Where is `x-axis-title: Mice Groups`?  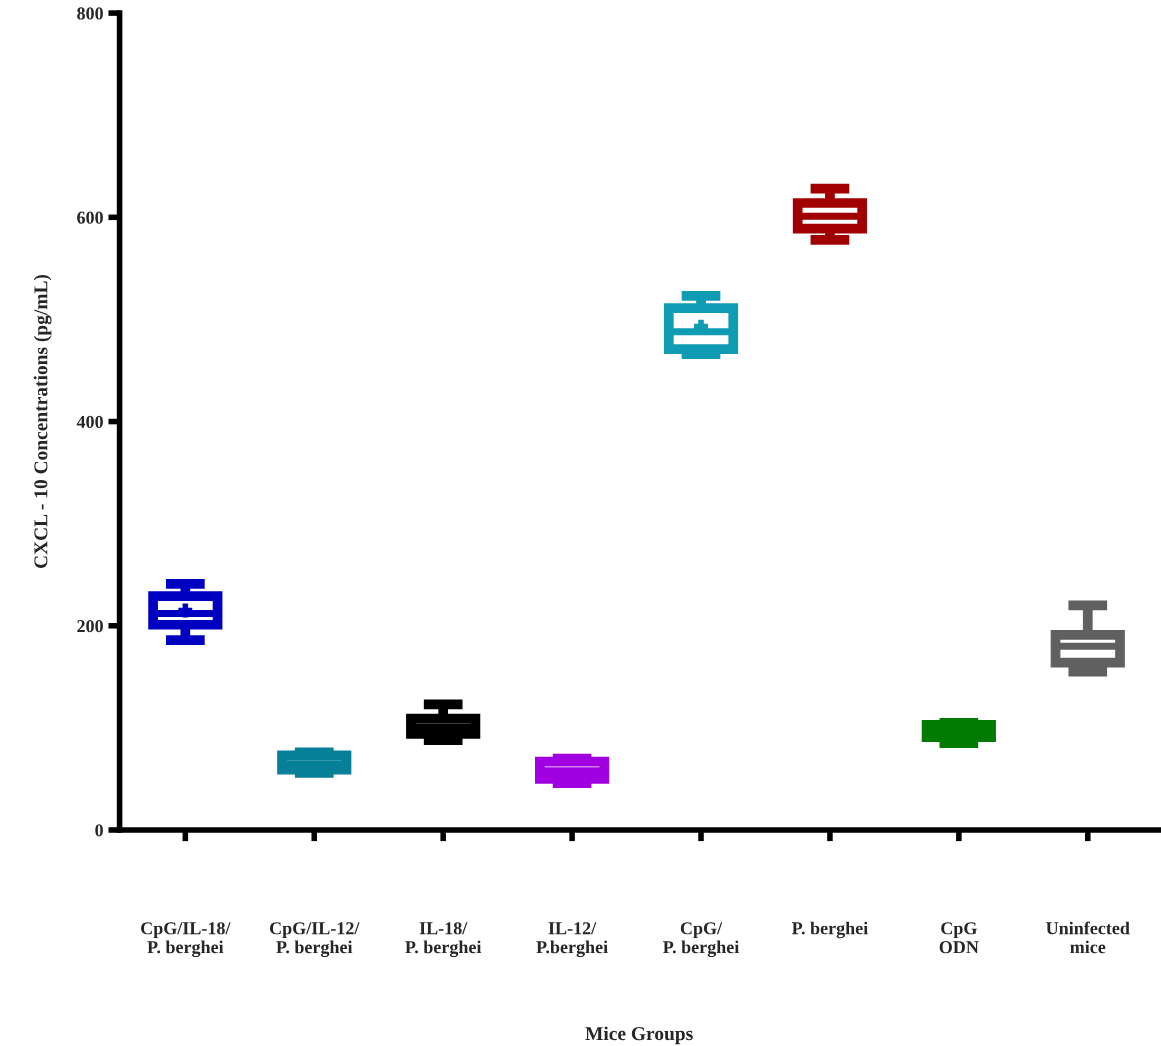 x-axis-title: Mice Groups is located at coordinates (639, 1035).